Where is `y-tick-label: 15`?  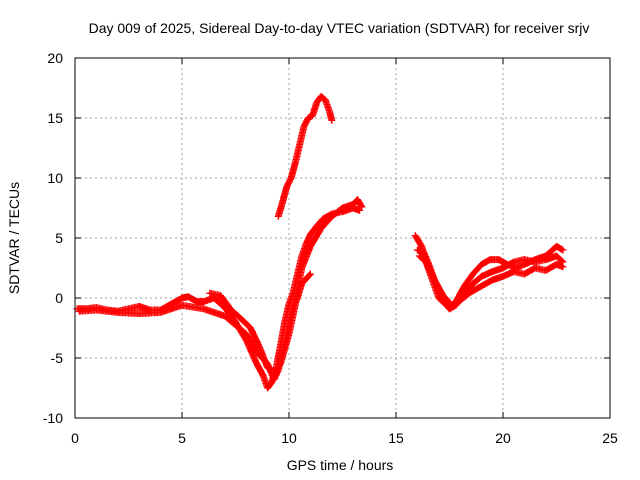 y-tick-label: 15 is located at coordinates (55, 118).